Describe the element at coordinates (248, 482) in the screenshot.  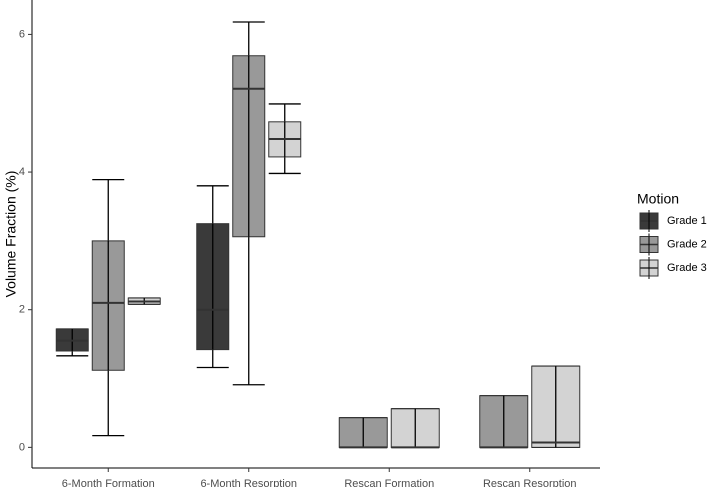
I see `x-tick-label: 6-Month Resorption` at that location.